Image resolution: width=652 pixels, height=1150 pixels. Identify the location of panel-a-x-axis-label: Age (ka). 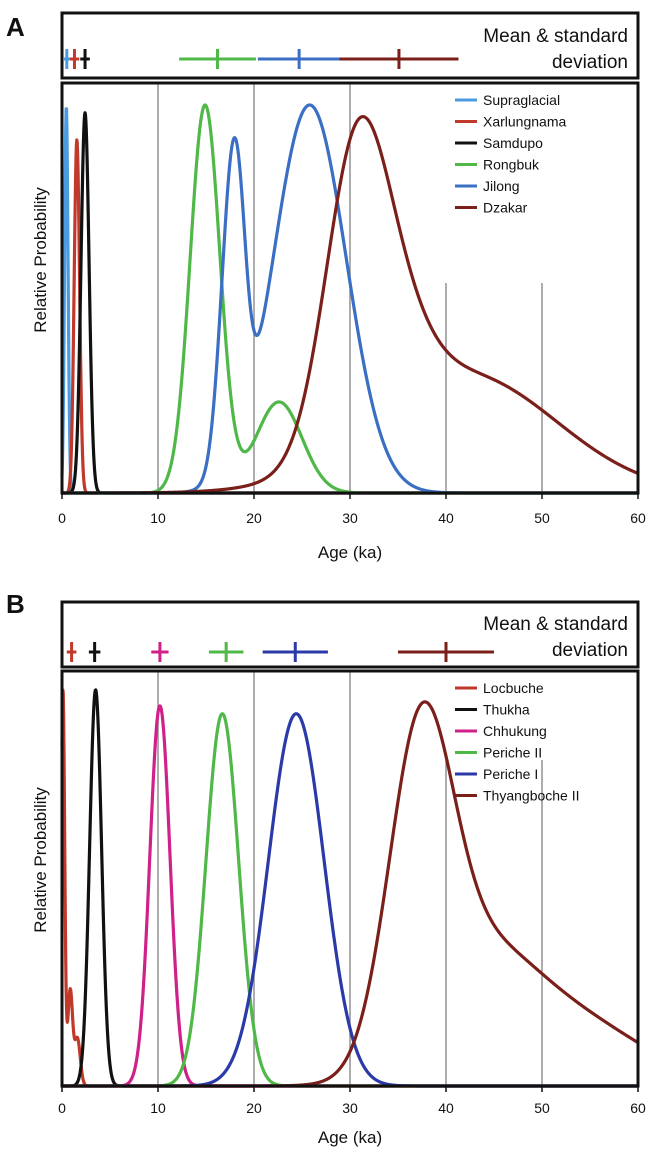
(350, 552).